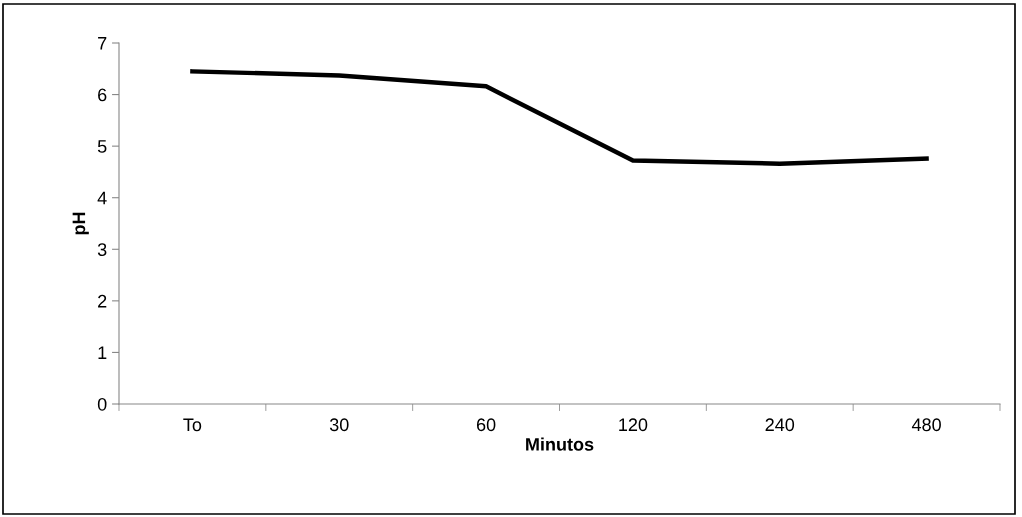 The height and width of the screenshot is (517, 1022). Describe the element at coordinates (102, 198) in the screenshot. I see `y-tick-label: 4` at that location.